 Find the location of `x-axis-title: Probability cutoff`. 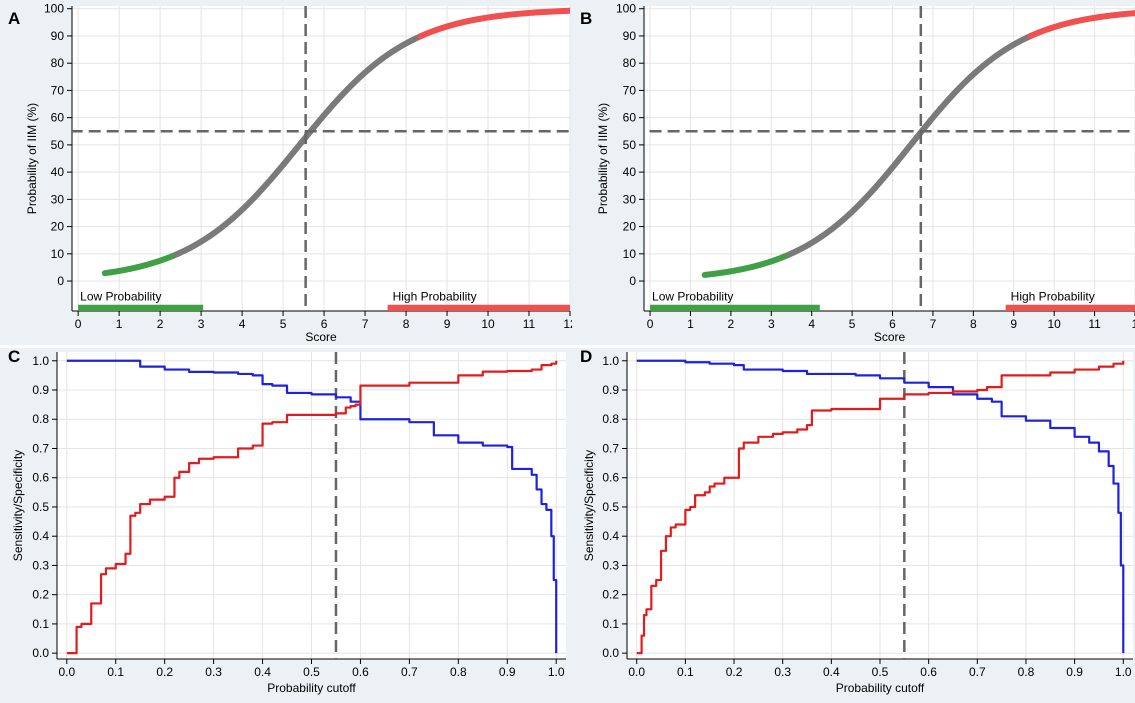

x-axis-title: Probability cutoff is located at coordinates (880, 688).